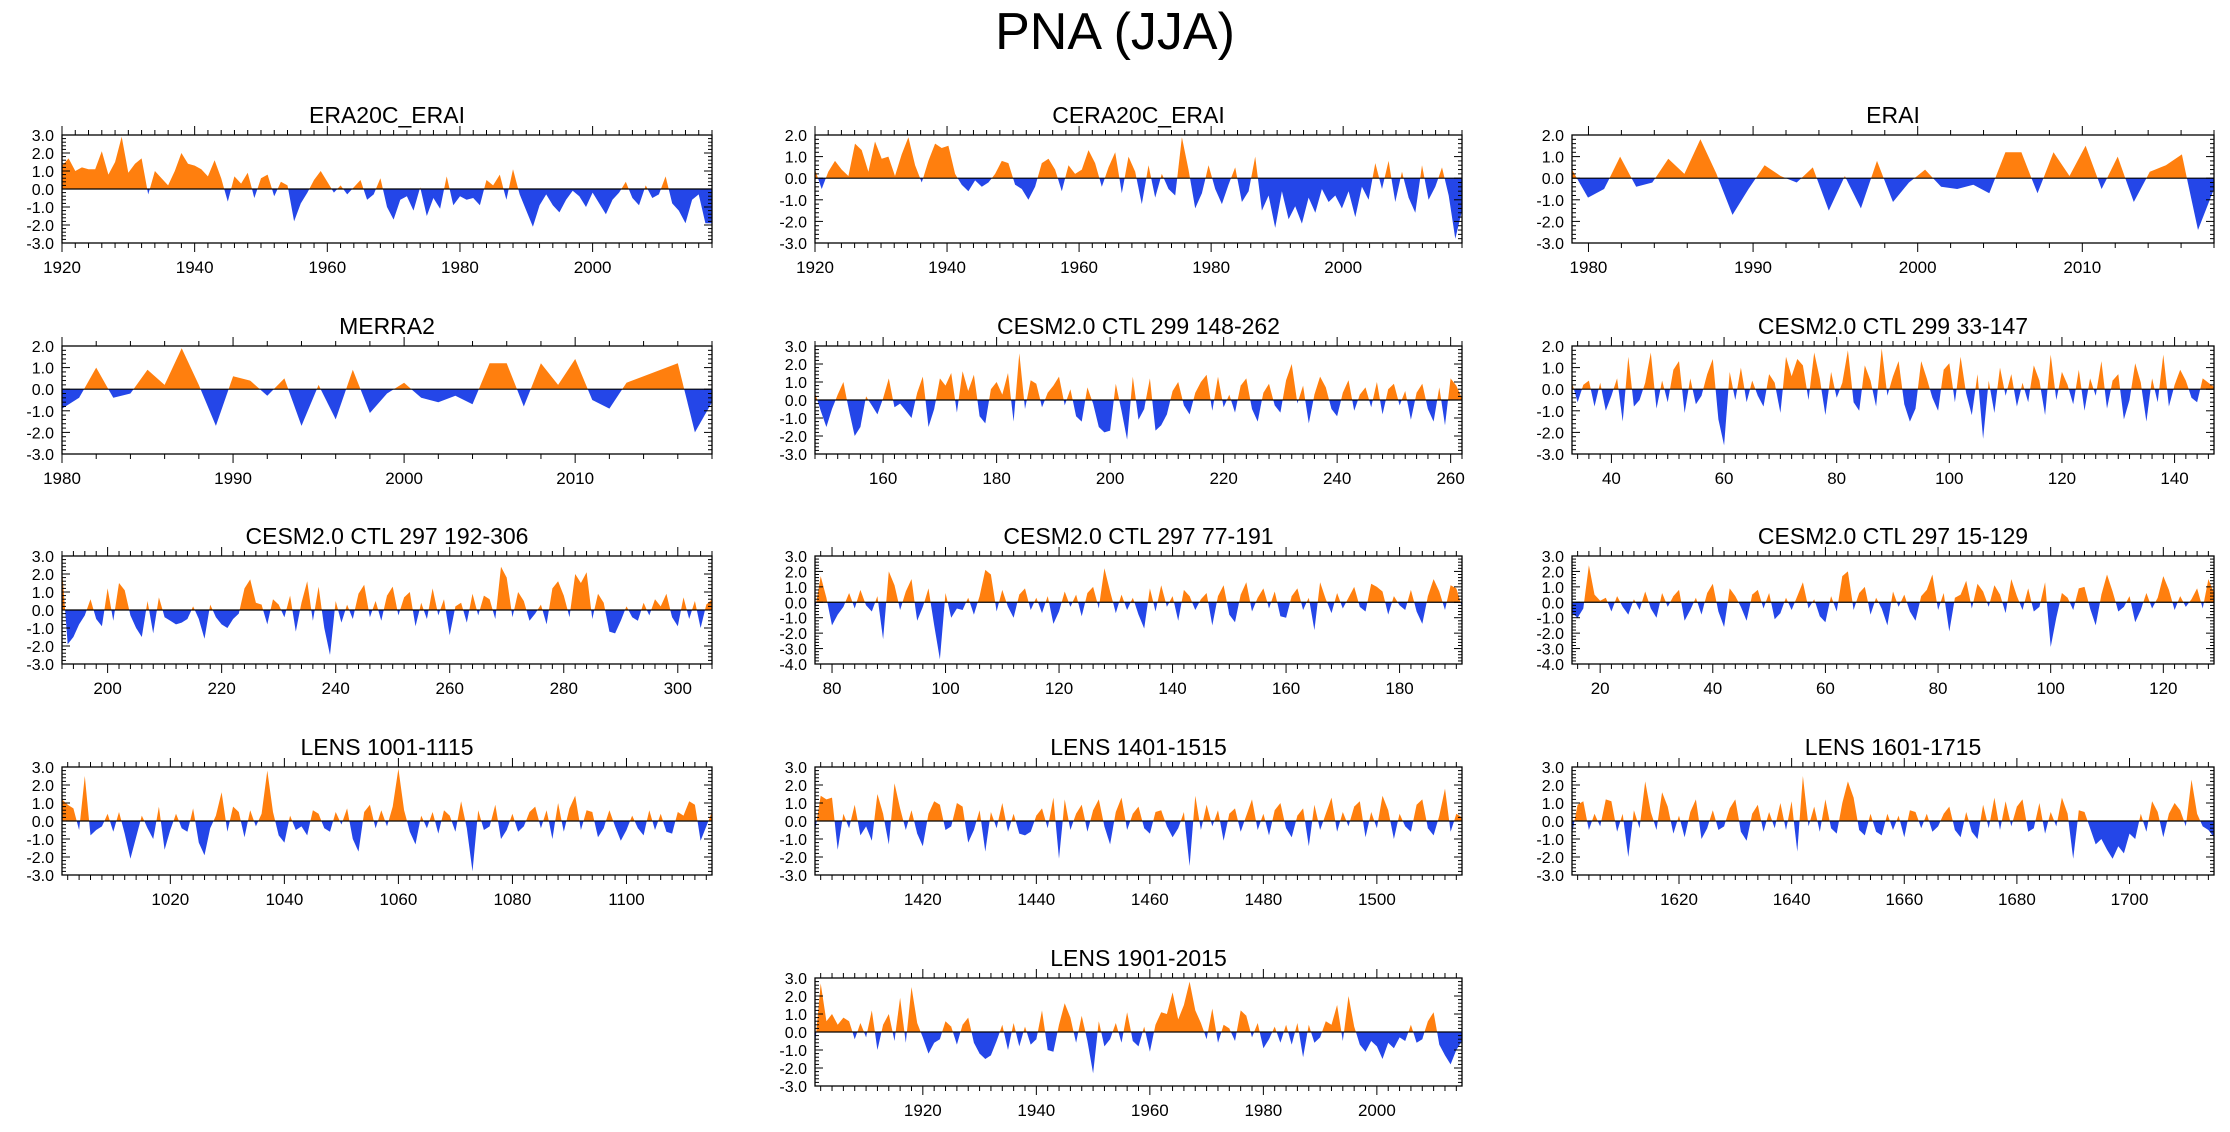  Describe the element at coordinates (43, 190) in the screenshot. I see `y-tick-label: 0.0` at that location.